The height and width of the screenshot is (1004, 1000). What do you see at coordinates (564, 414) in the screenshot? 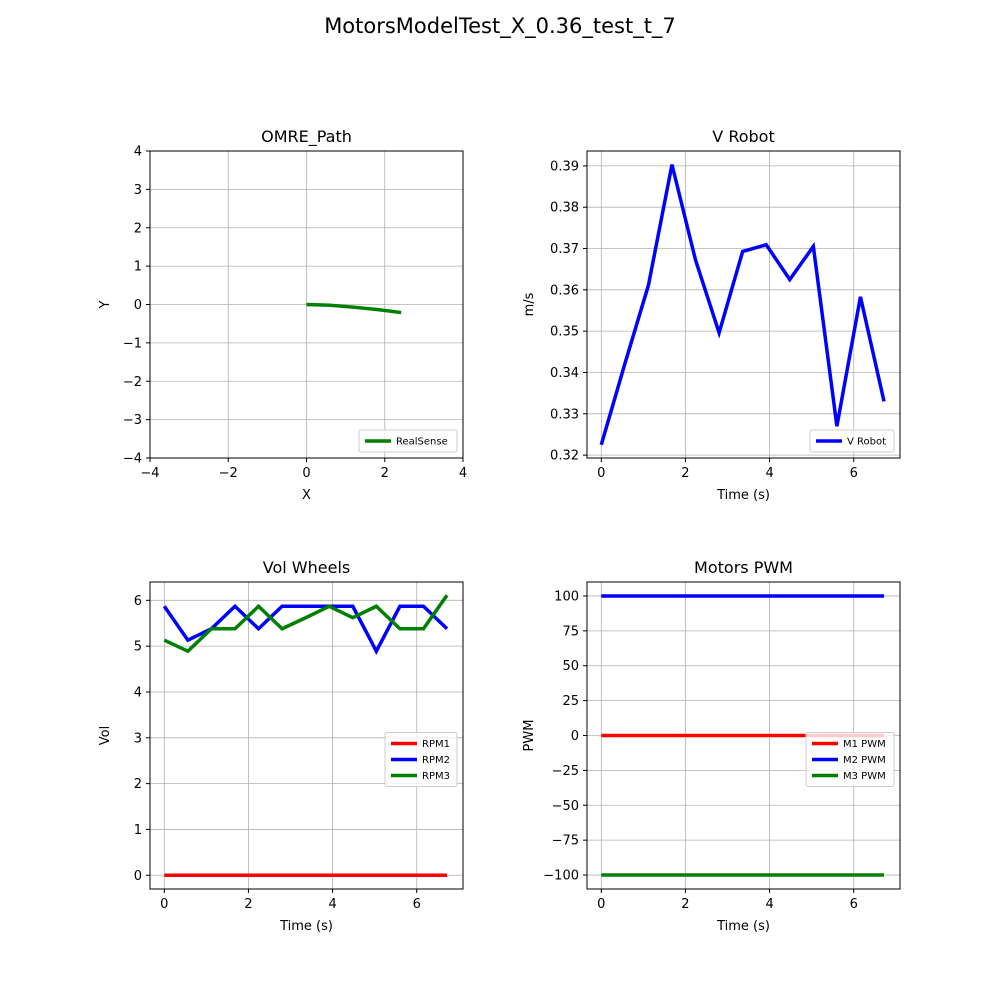
I see `y-tick-label: 0.33` at bounding box center [564, 414].